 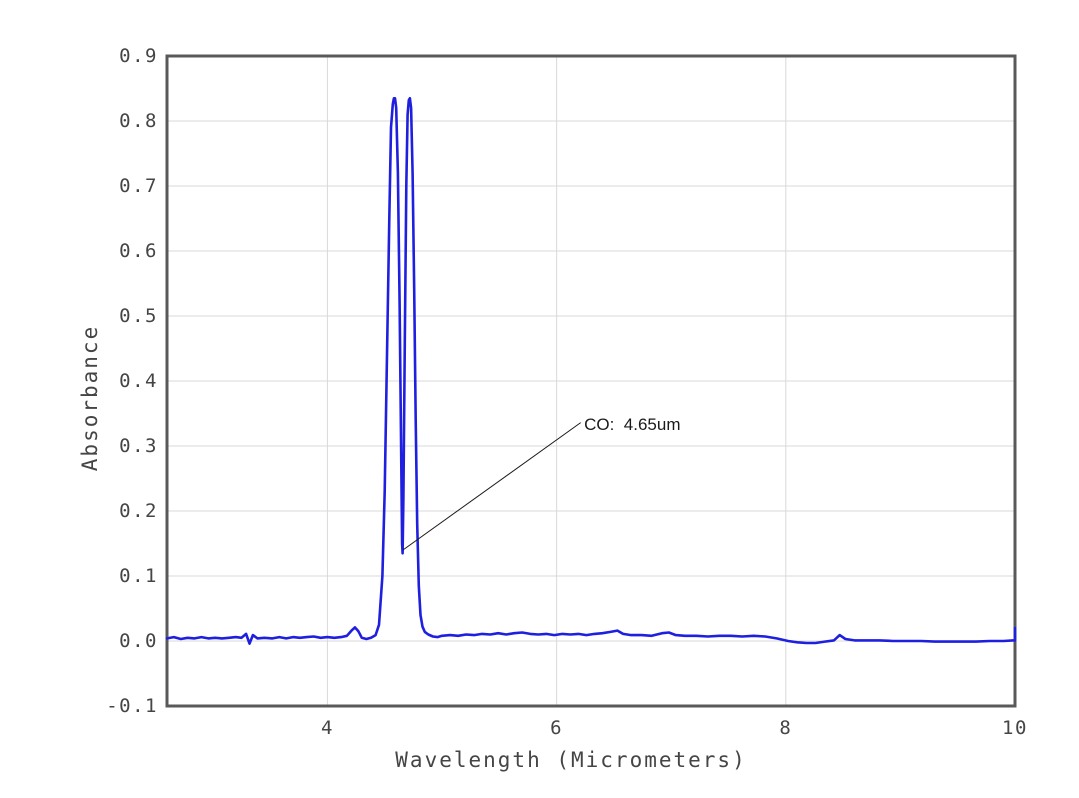 What do you see at coordinates (138, 381) in the screenshot?
I see `y-tick-label: 0.4` at bounding box center [138, 381].